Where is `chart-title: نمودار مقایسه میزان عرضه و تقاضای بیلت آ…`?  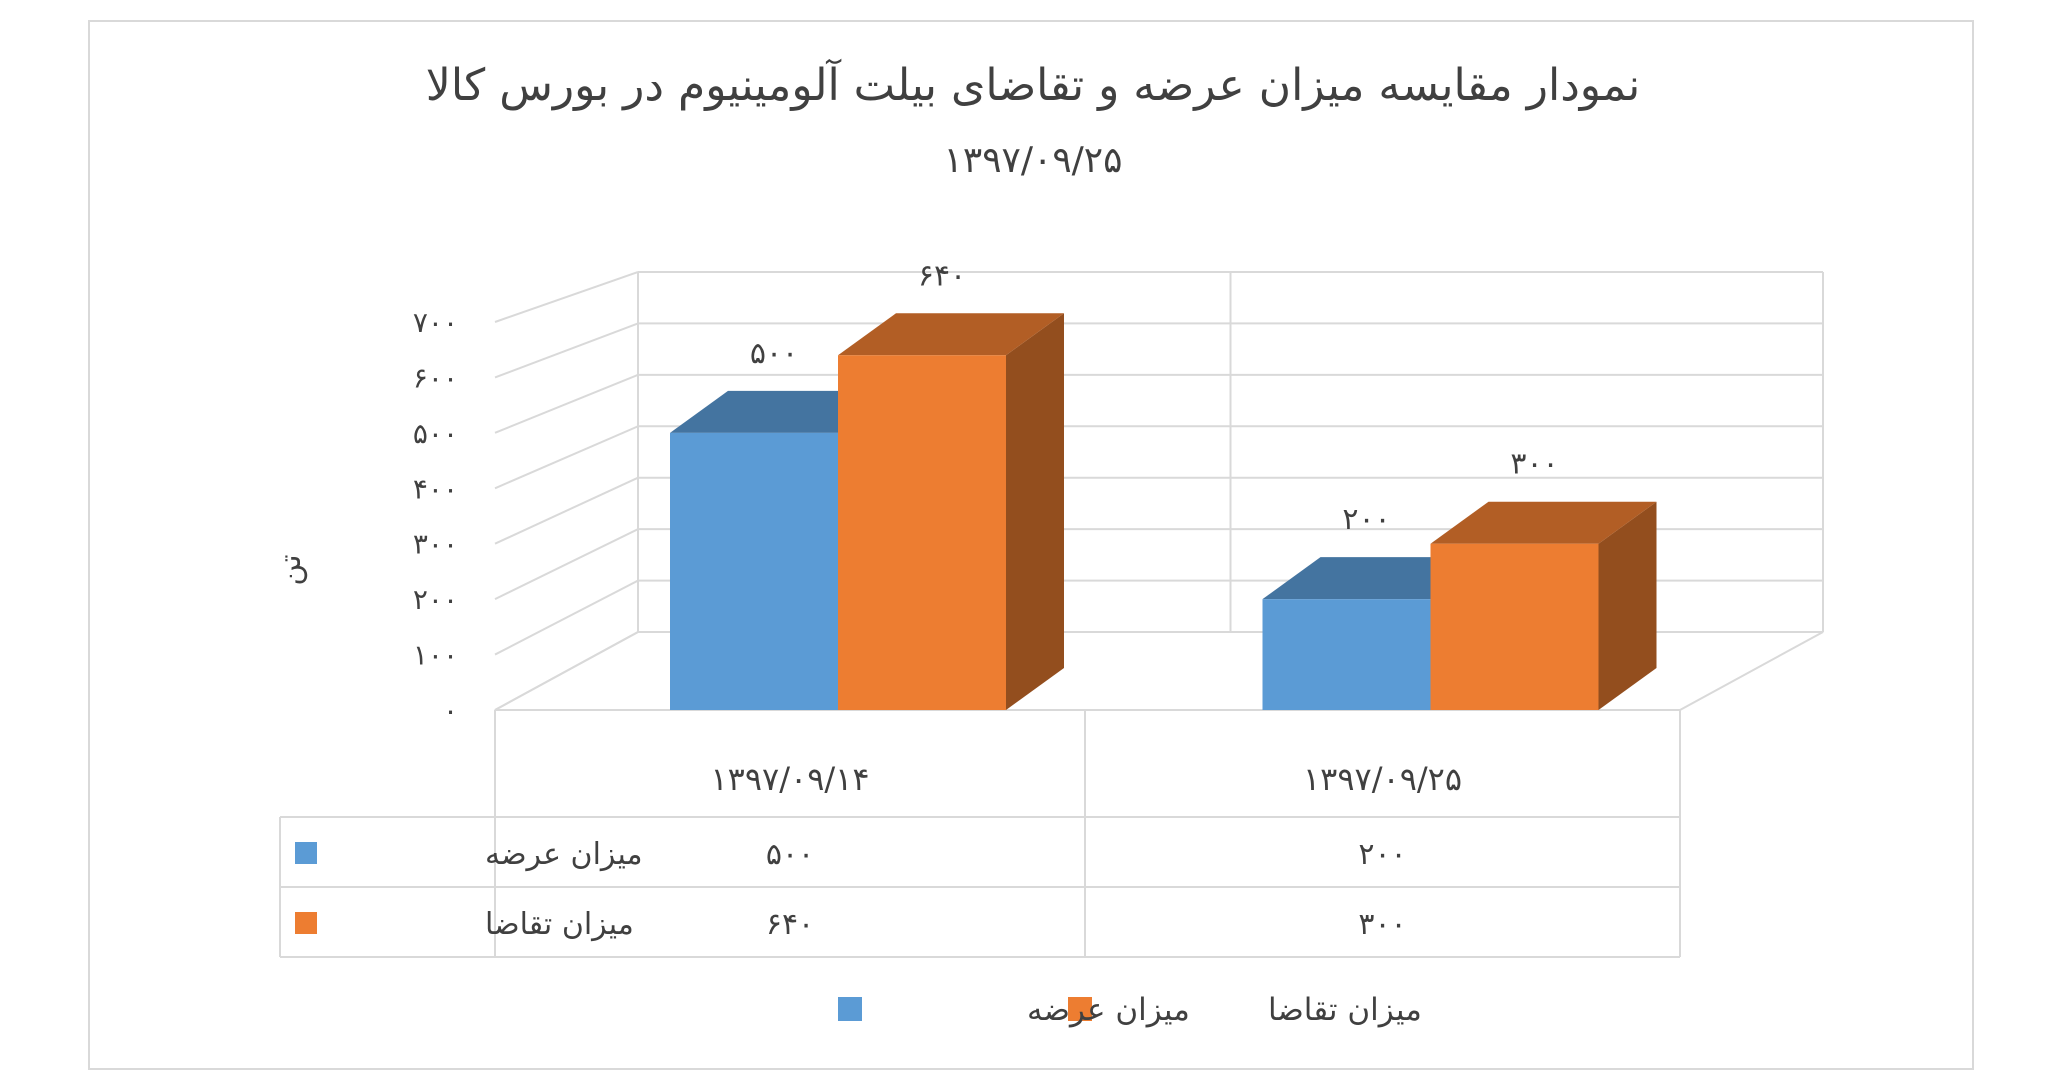 chart-title: نمودار مقایسه میزان عرضه و تقاضای بیلت آ… is located at coordinates (1033, 84).